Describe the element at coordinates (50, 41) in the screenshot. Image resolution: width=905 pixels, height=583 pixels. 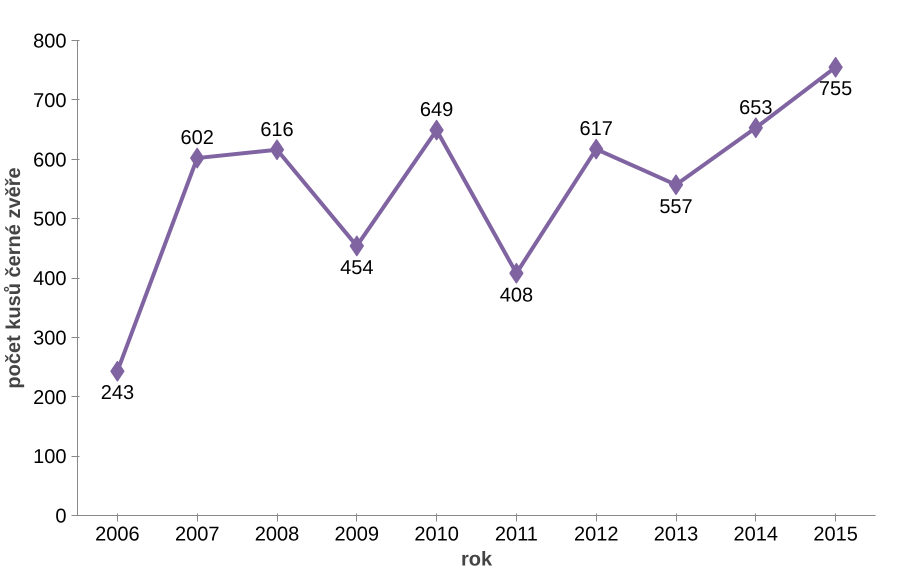
I see `y-tick-label: 800` at that location.